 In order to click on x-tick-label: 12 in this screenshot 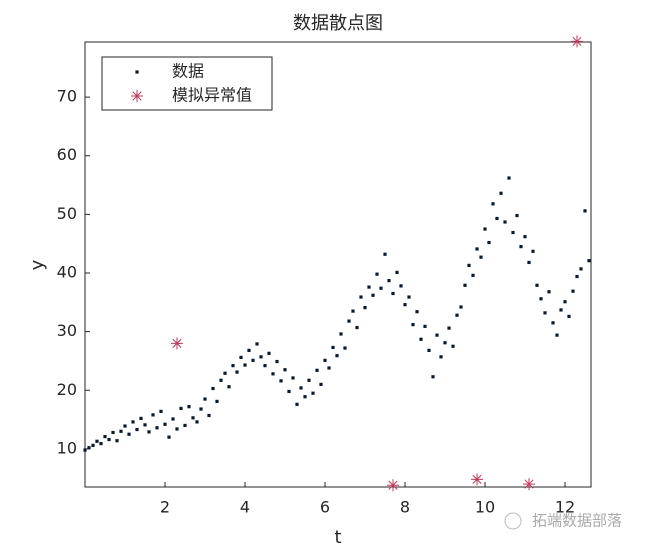, I will do `click(565, 507)`.